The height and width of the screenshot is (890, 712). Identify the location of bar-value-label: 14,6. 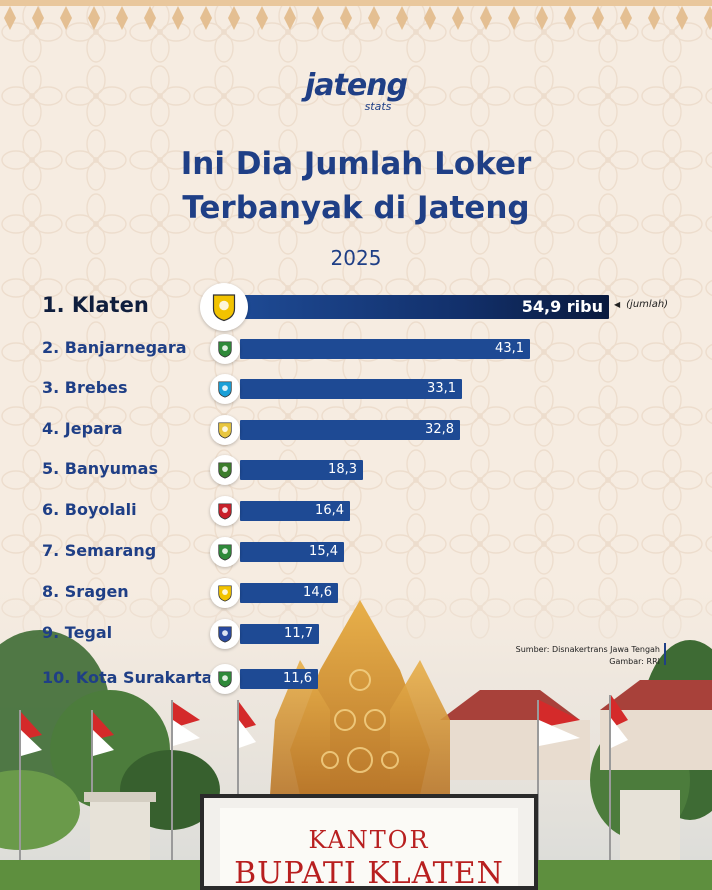
(317, 592).